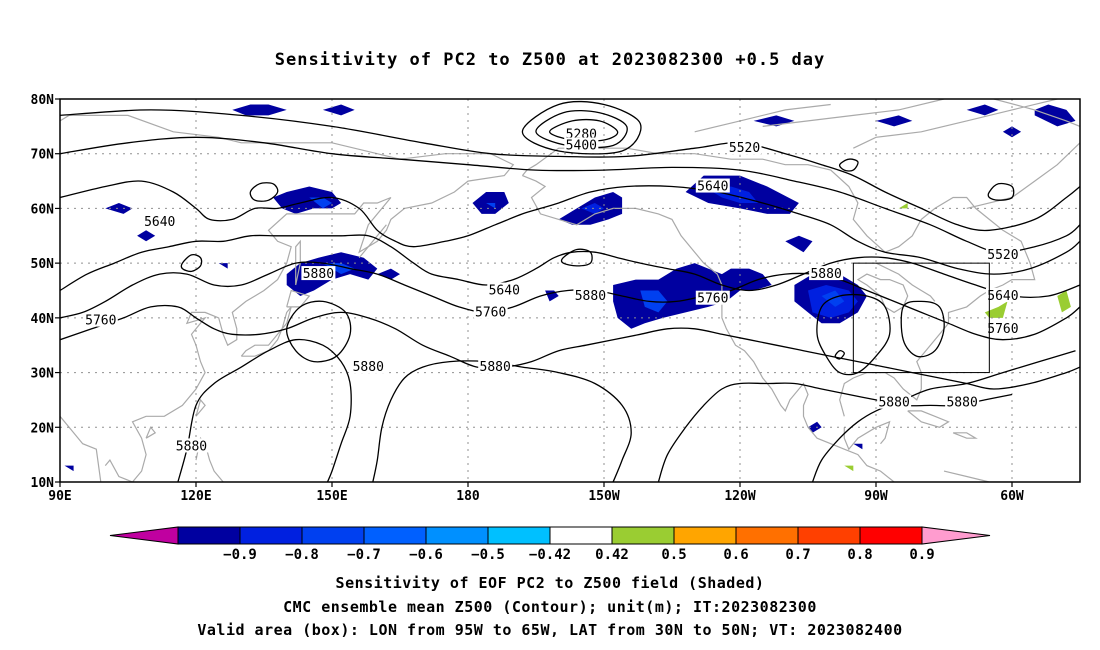 The height and width of the screenshot is (650, 1100). What do you see at coordinates (673, 555) in the screenshot?
I see `colorbar-label: 0.5` at bounding box center [673, 555].